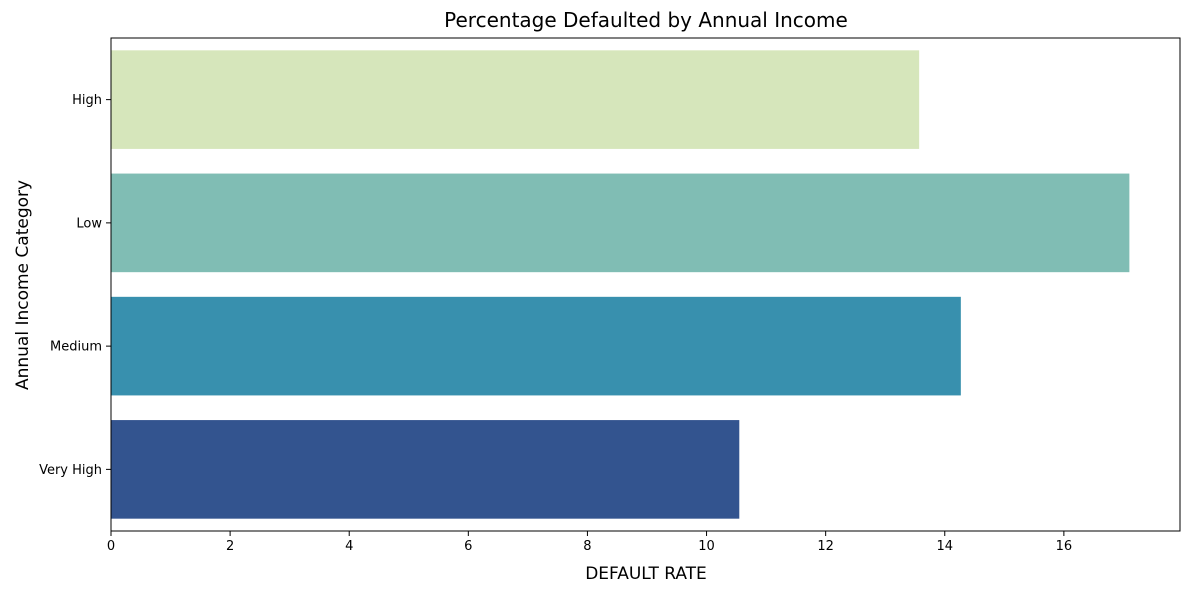 The width and height of the screenshot is (1189, 590). Describe the element at coordinates (620, 223) in the screenshot. I see `bar-low` at that location.